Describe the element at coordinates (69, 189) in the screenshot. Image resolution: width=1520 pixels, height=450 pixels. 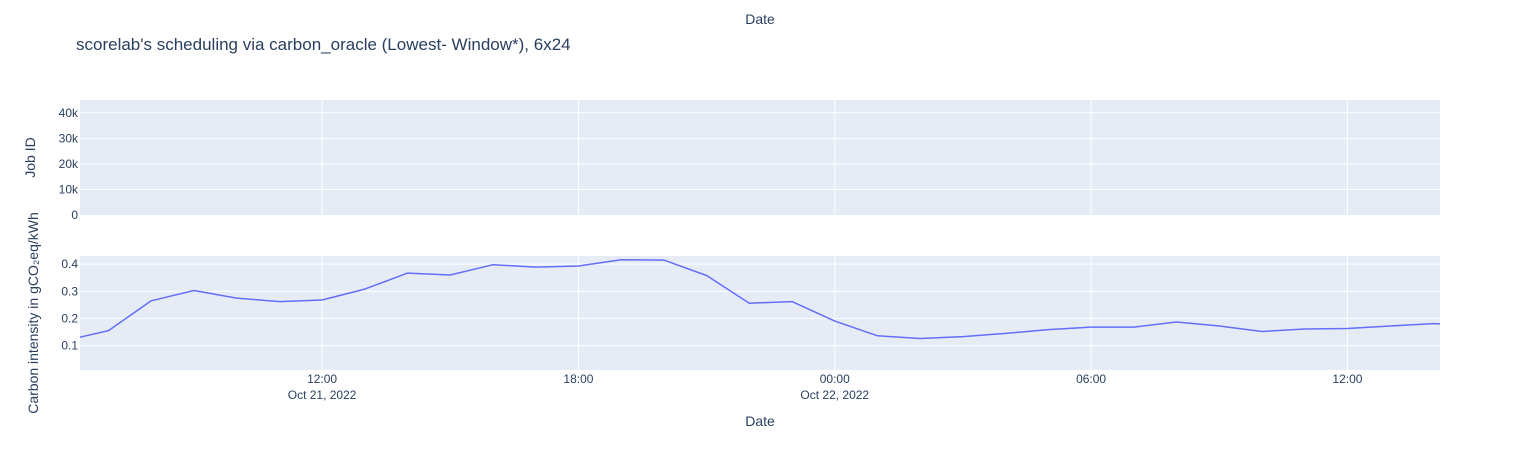
I see `job-id-y-tick-label: 10k` at that location.